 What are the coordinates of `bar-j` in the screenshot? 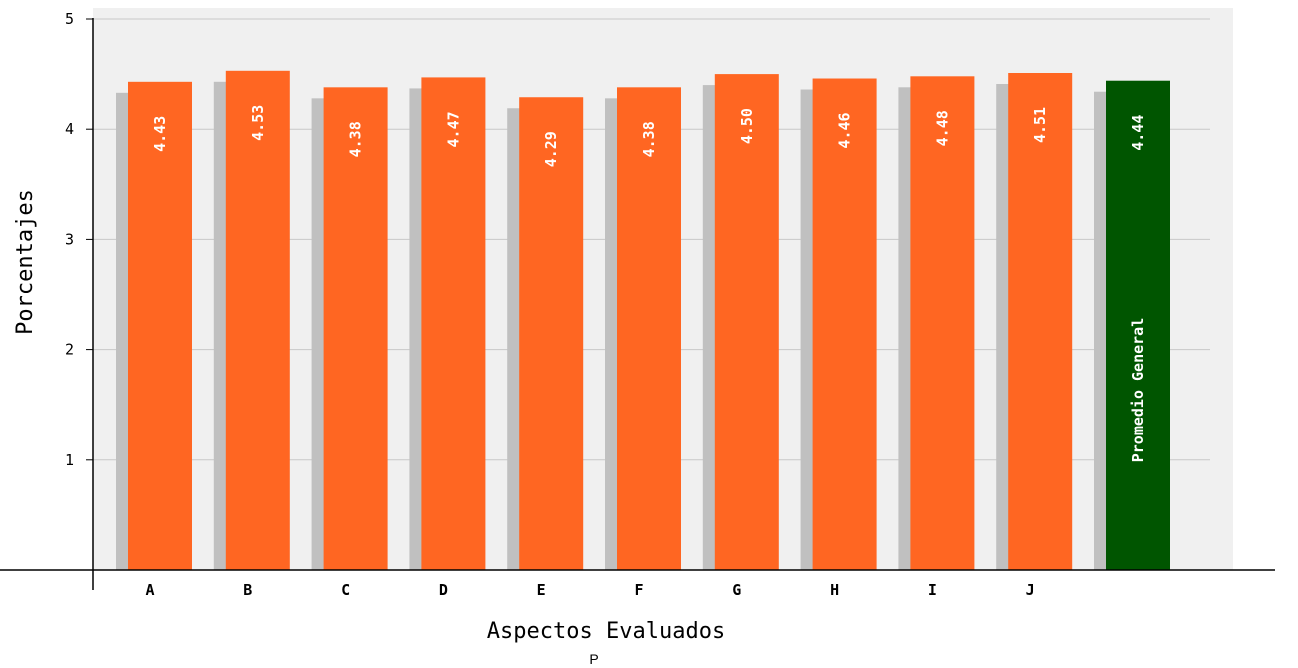 It's located at (1040, 321).